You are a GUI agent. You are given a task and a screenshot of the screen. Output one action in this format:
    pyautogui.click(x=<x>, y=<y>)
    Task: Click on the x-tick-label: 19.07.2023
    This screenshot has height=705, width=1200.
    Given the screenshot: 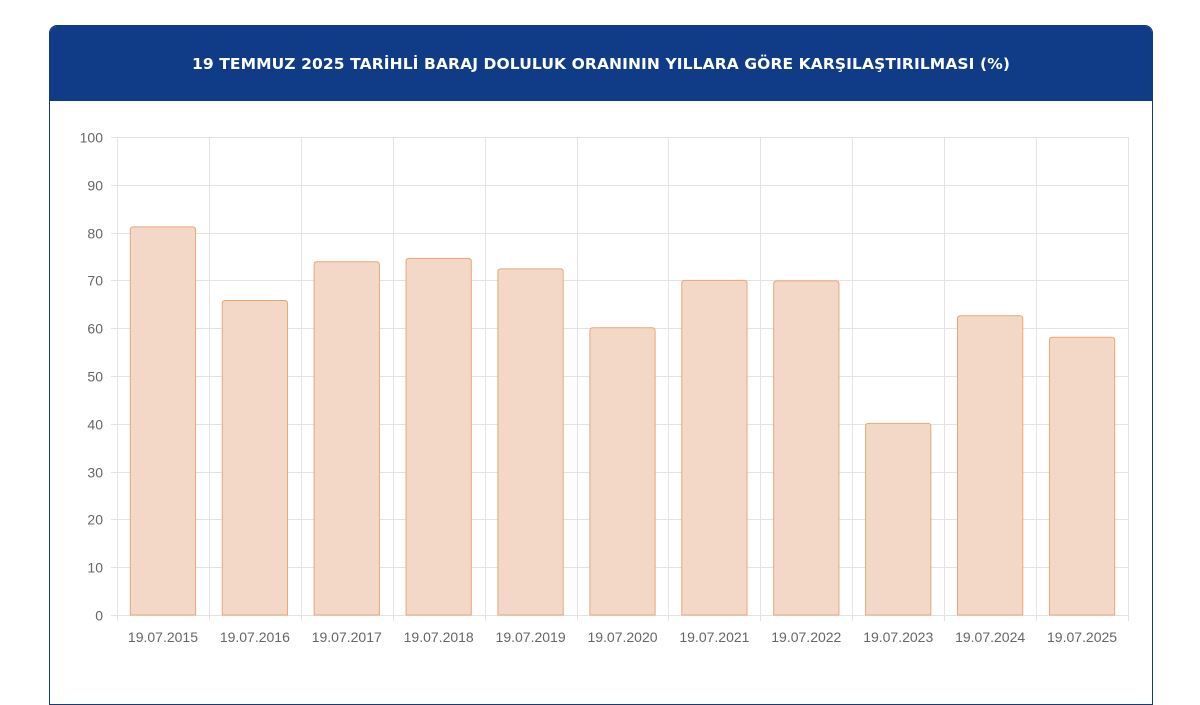 What is the action you would take?
    pyautogui.click(x=898, y=637)
    